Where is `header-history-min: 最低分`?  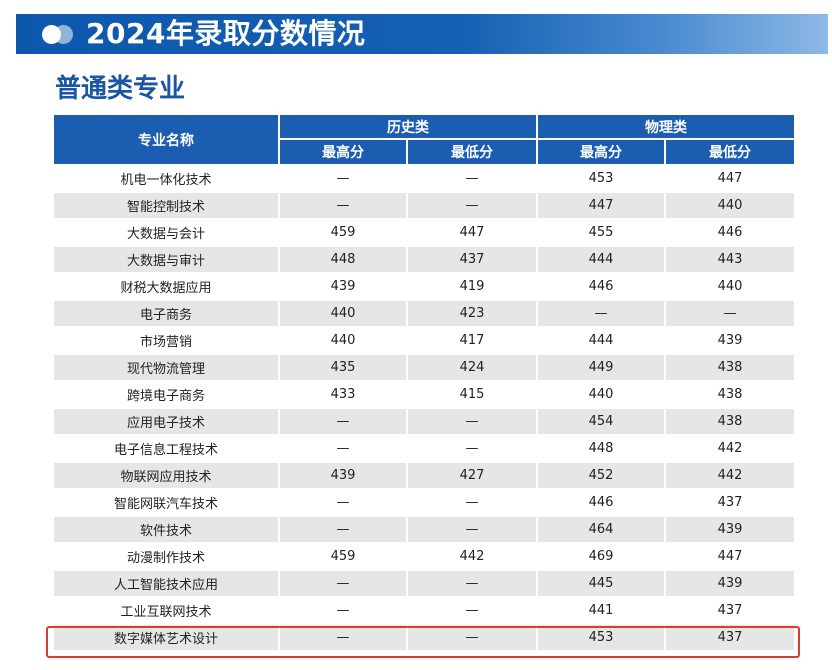
header-history-min: 最低分 is located at coordinates (472, 152).